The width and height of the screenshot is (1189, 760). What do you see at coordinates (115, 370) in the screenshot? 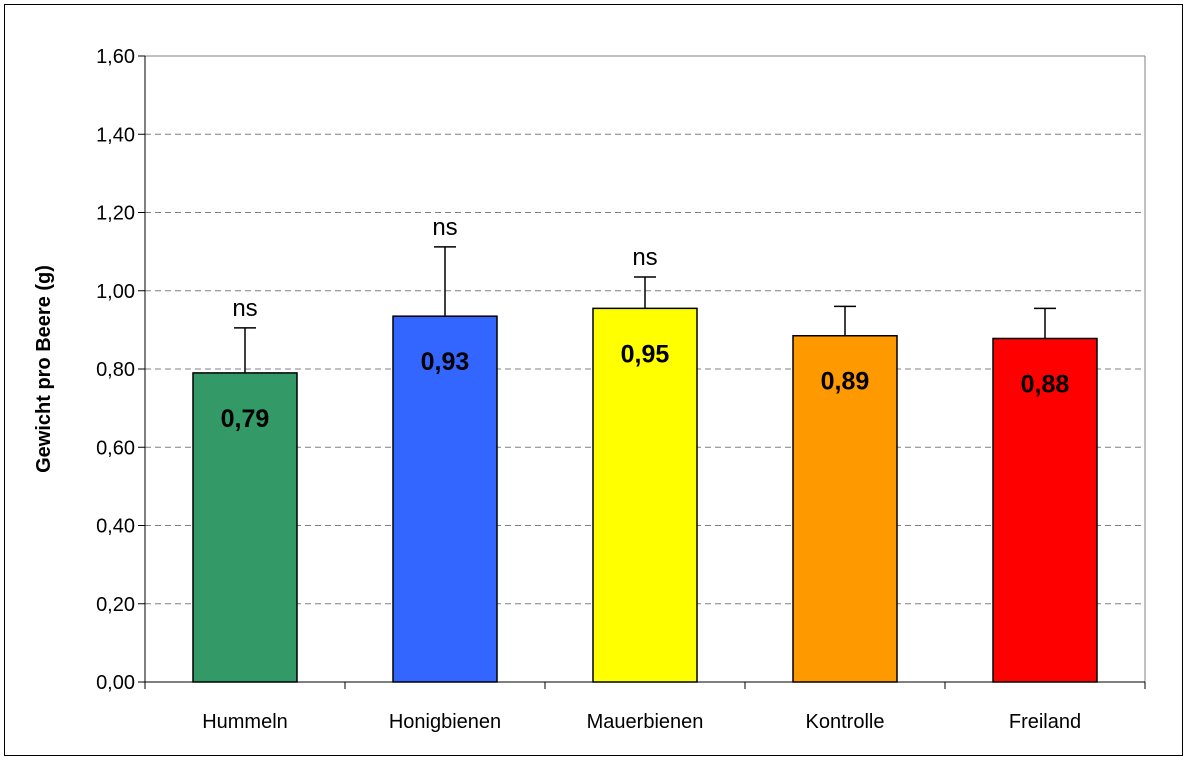
I see `y-tick-label: 0,80` at bounding box center [115, 370].